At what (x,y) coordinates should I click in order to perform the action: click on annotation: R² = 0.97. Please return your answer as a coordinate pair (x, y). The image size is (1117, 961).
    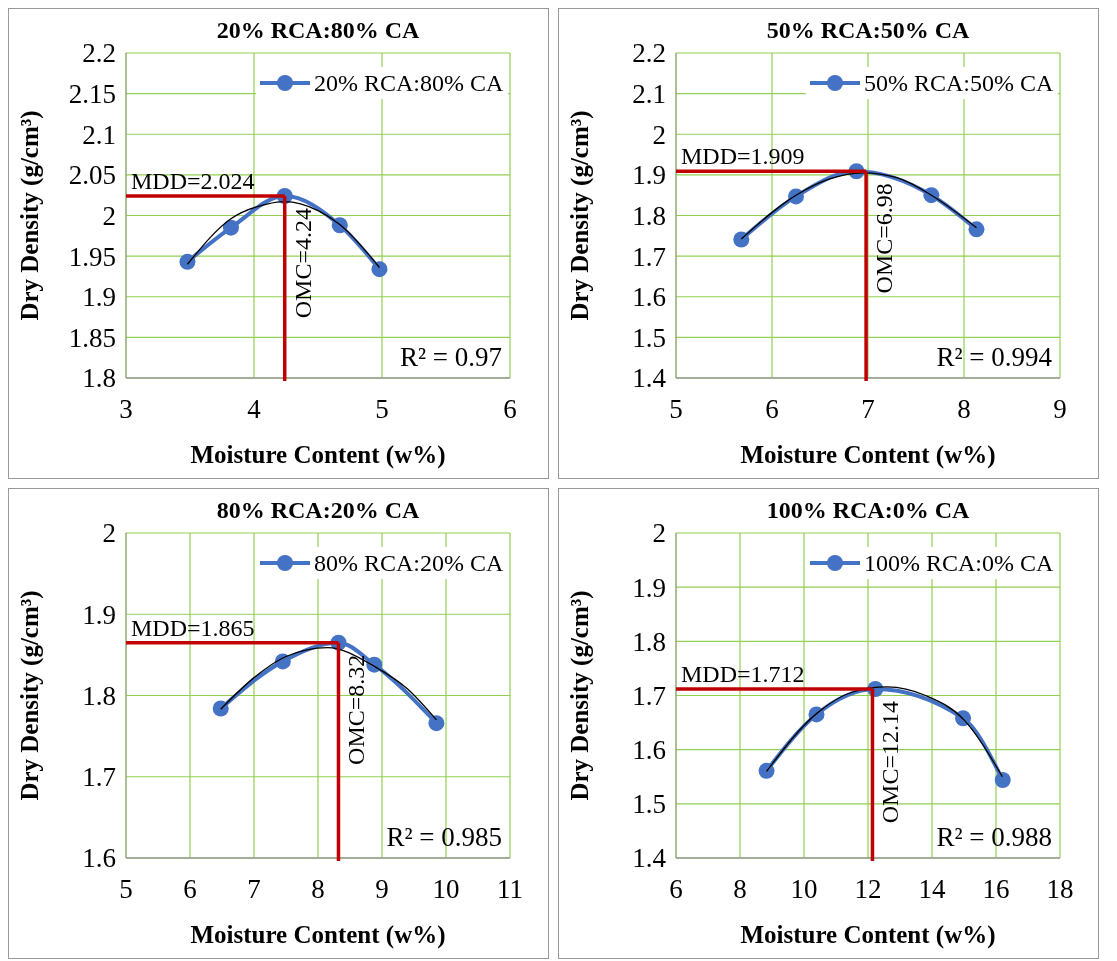
    Looking at the image, I should click on (450, 357).